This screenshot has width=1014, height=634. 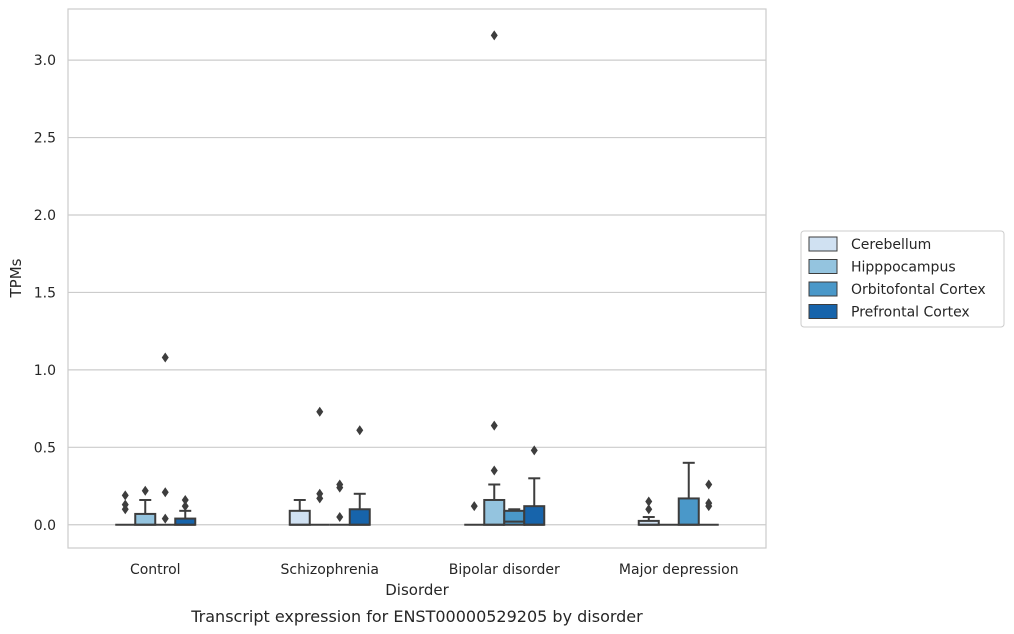 What do you see at coordinates (45, 526) in the screenshot?
I see `y-tick-label: 0.0` at bounding box center [45, 526].